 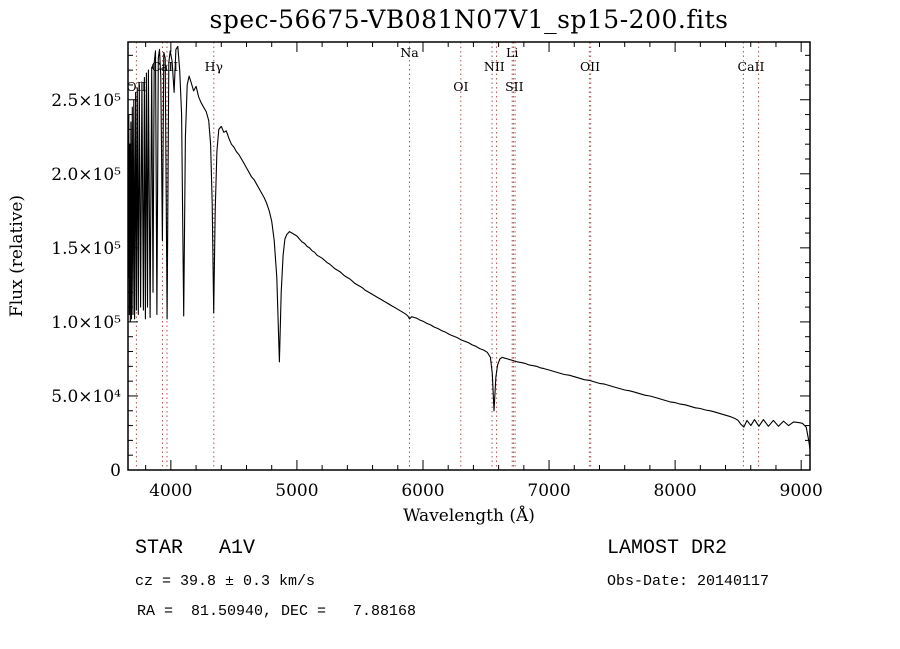 I want to click on survey-label: LAMOST DR2, so click(x=667, y=548).